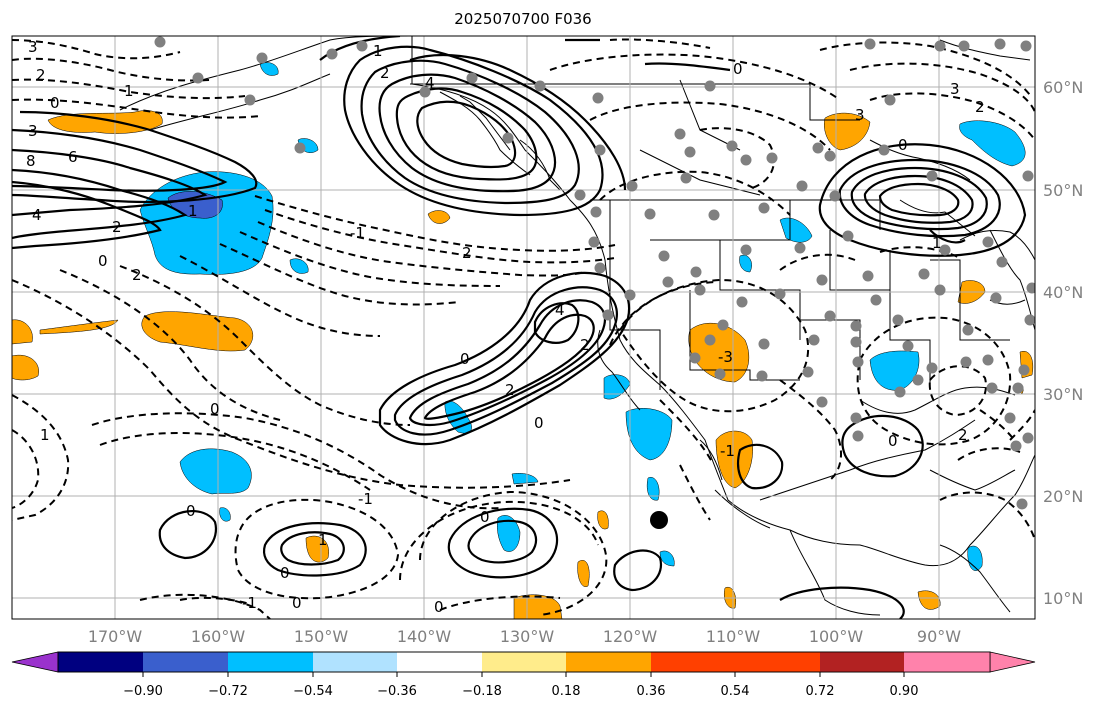  Describe the element at coordinates (321, 636) in the screenshot. I see `lon-label: 150°W` at that location.